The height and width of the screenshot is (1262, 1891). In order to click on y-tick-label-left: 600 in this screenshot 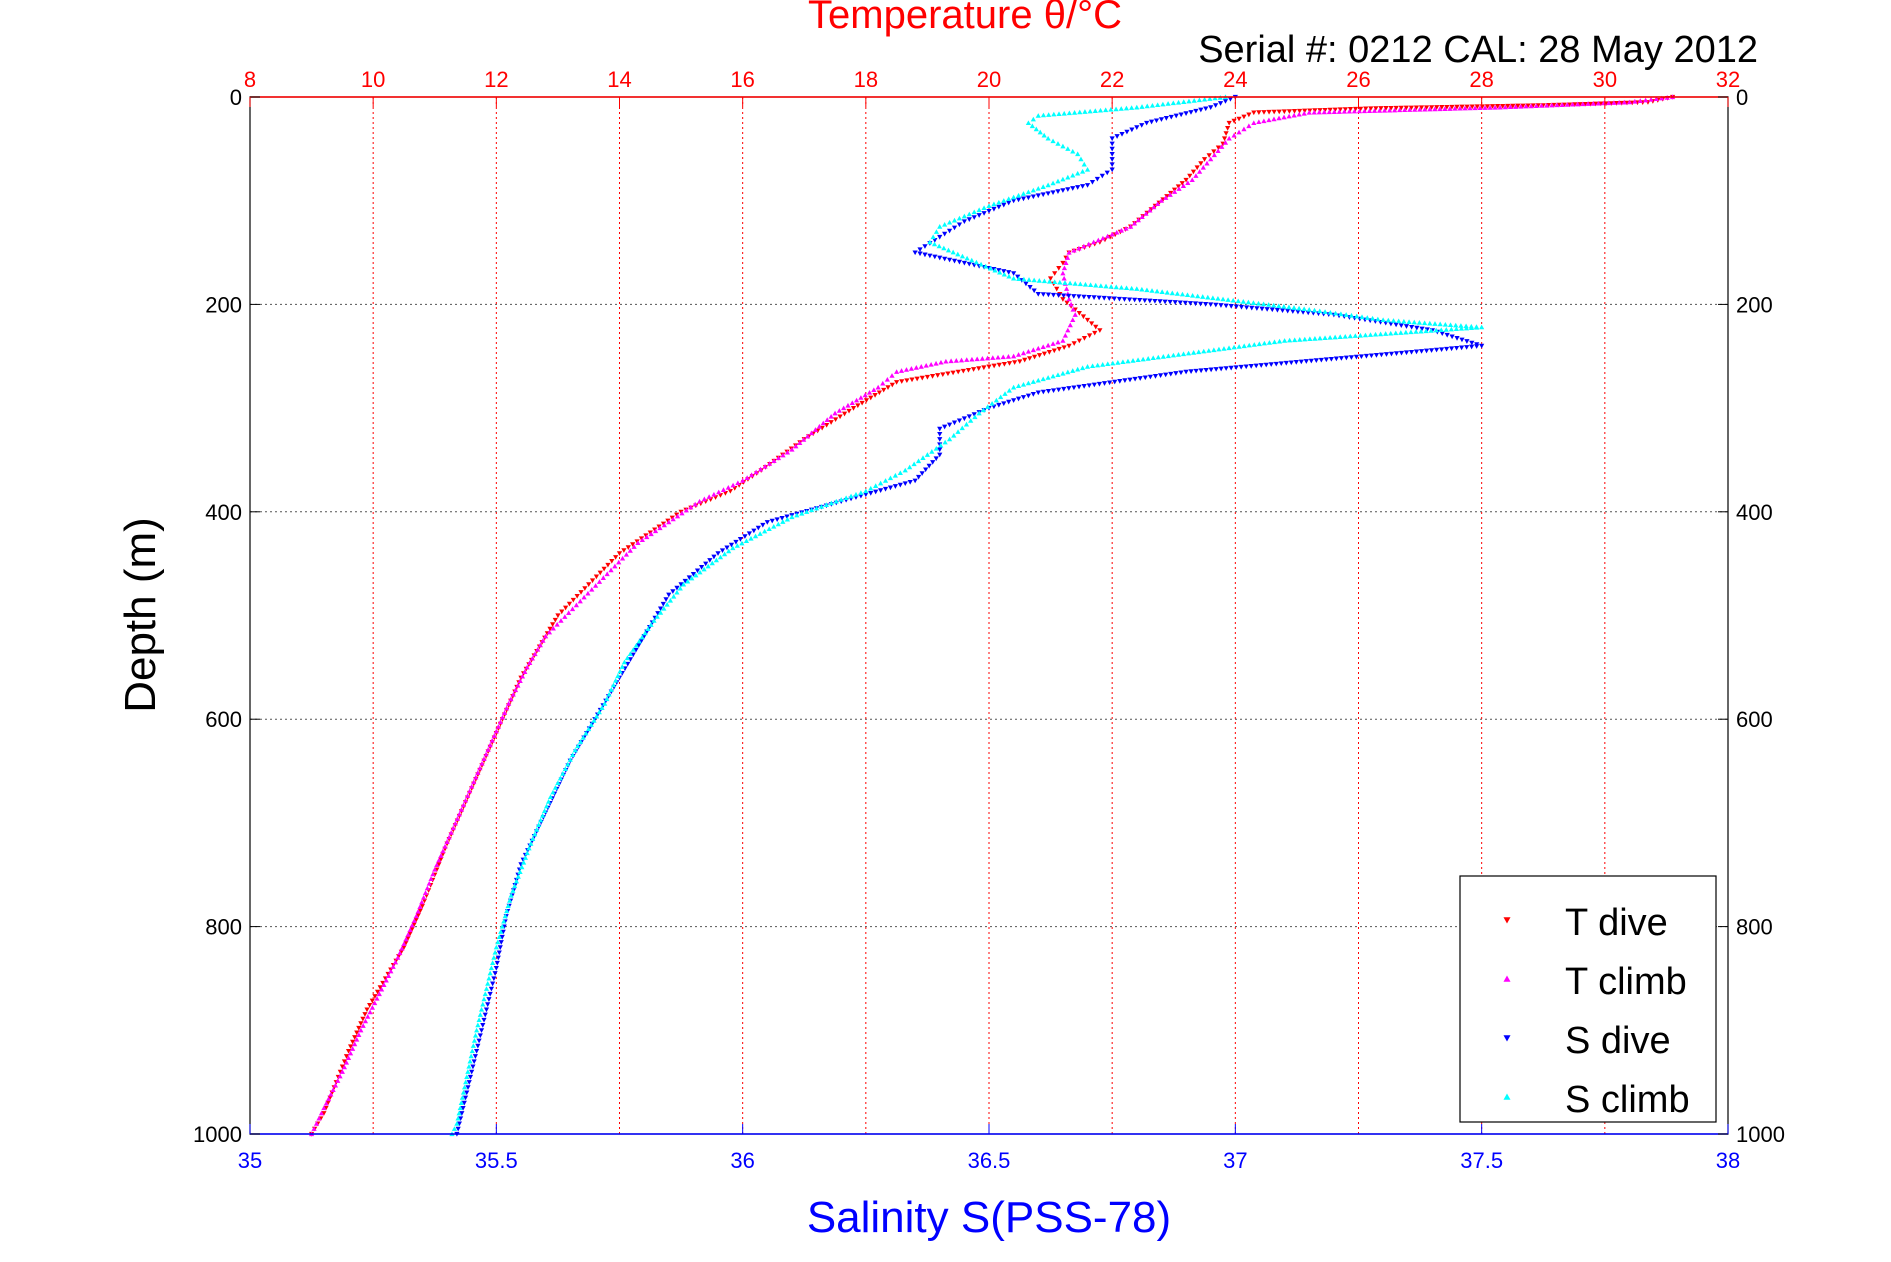, I will do `click(223, 719)`.